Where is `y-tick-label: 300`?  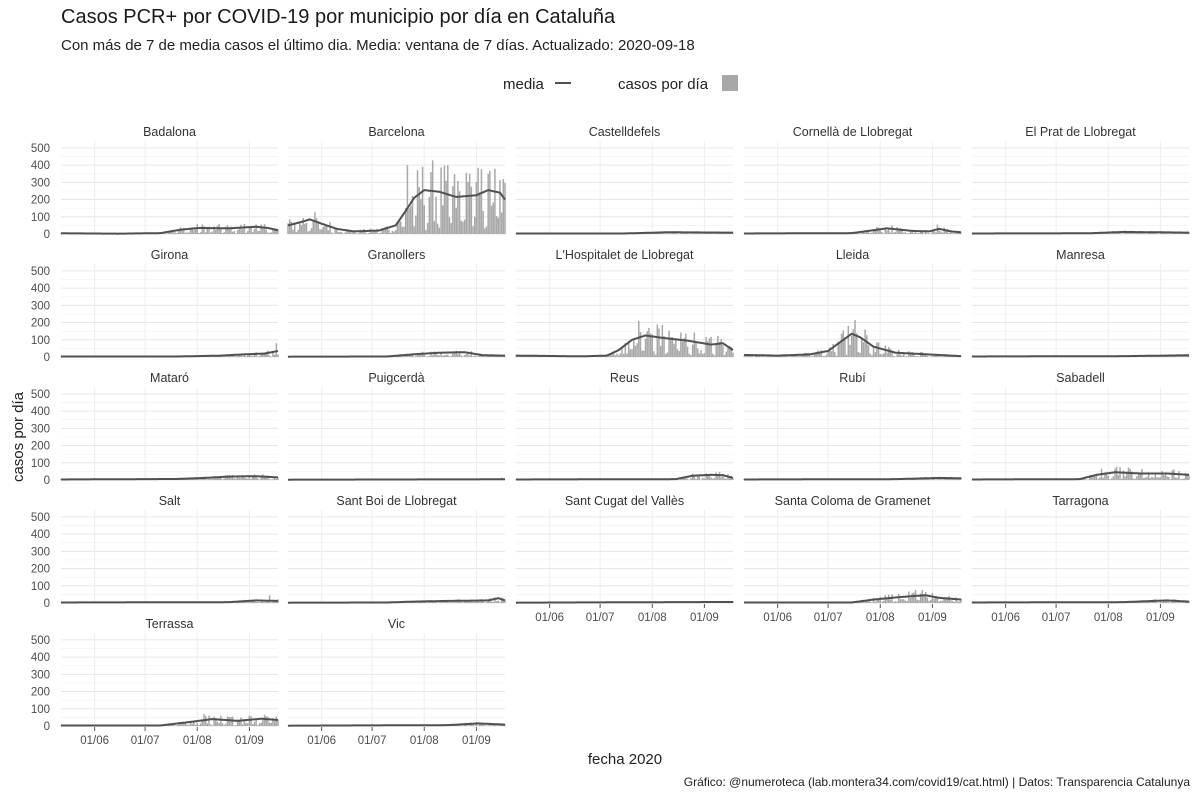 y-tick-label: 300 is located at coordinates (40, 429).